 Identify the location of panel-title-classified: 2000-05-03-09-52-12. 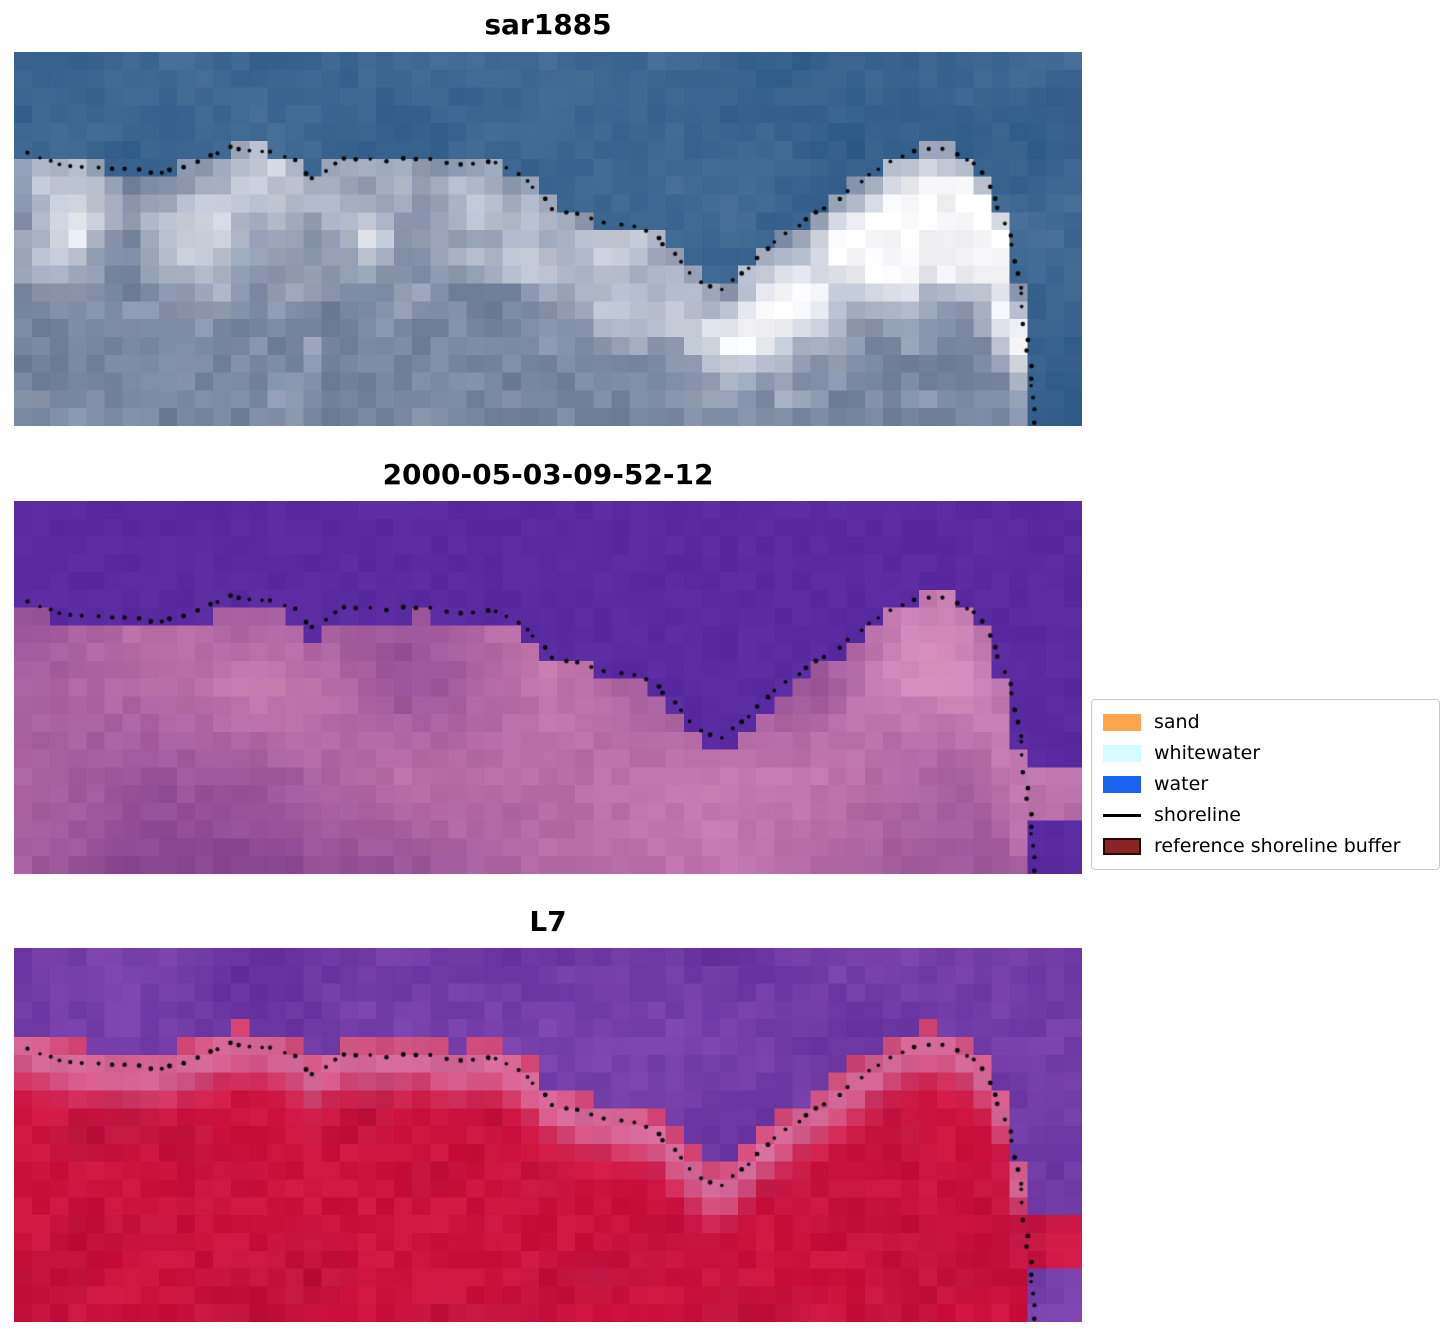
(548, 474).